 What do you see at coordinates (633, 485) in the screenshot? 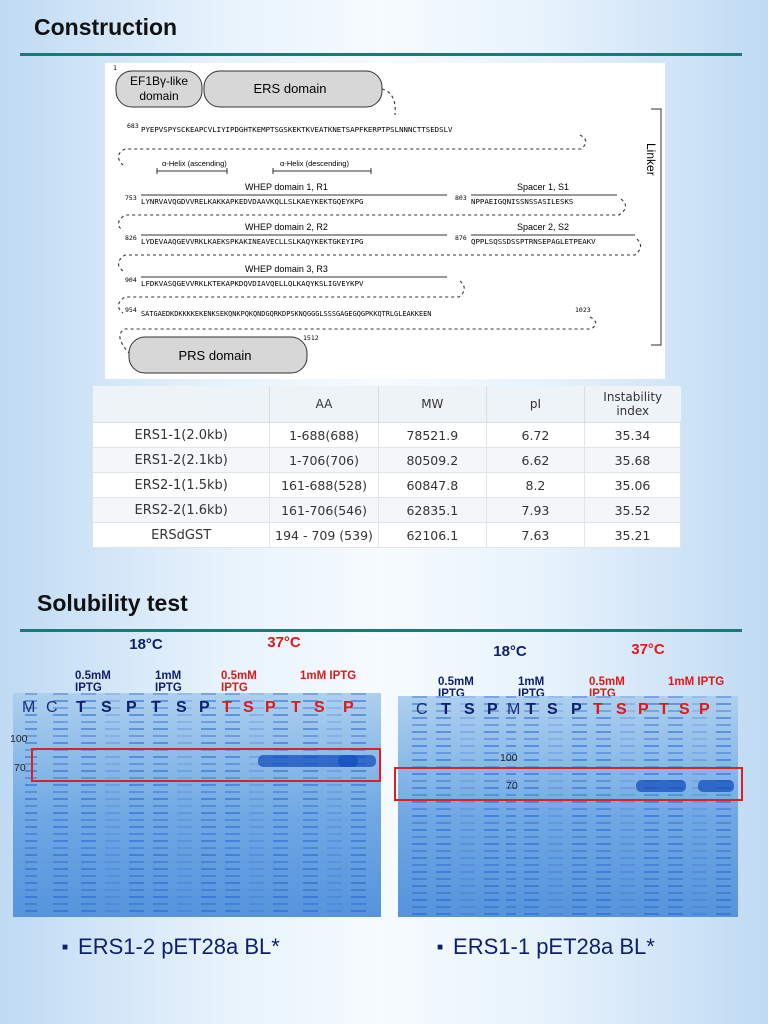
I see `table-cell: 35.06` at bounding box center [633, 485].